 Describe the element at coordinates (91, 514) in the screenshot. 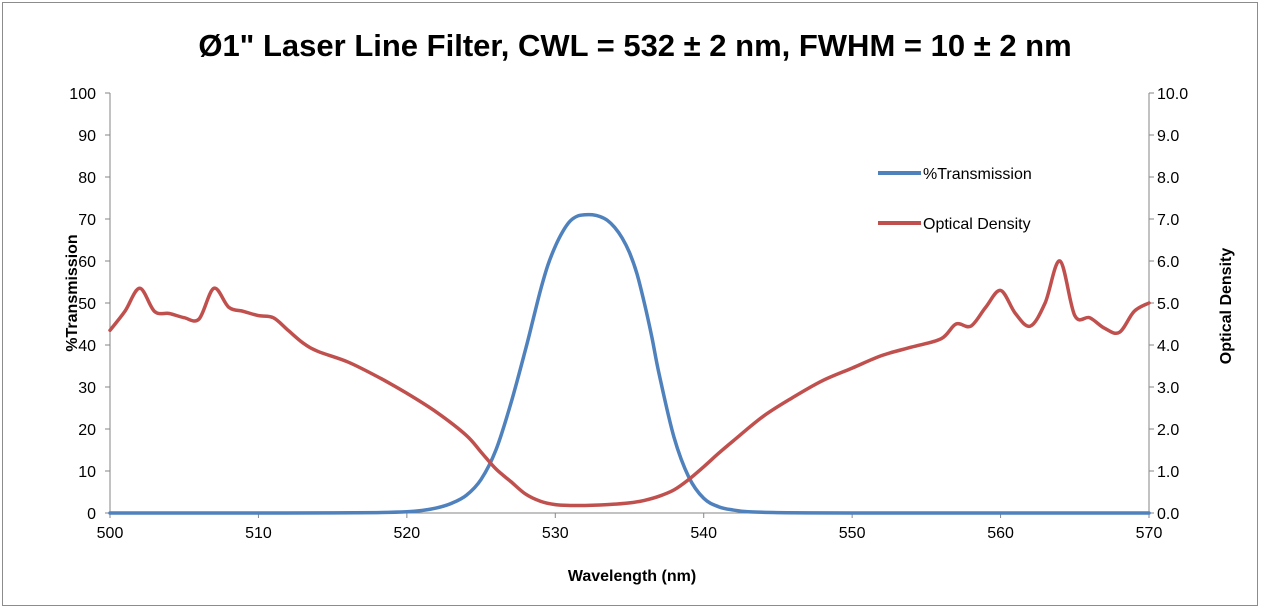

I see `y-tick-label: 0` at that location.